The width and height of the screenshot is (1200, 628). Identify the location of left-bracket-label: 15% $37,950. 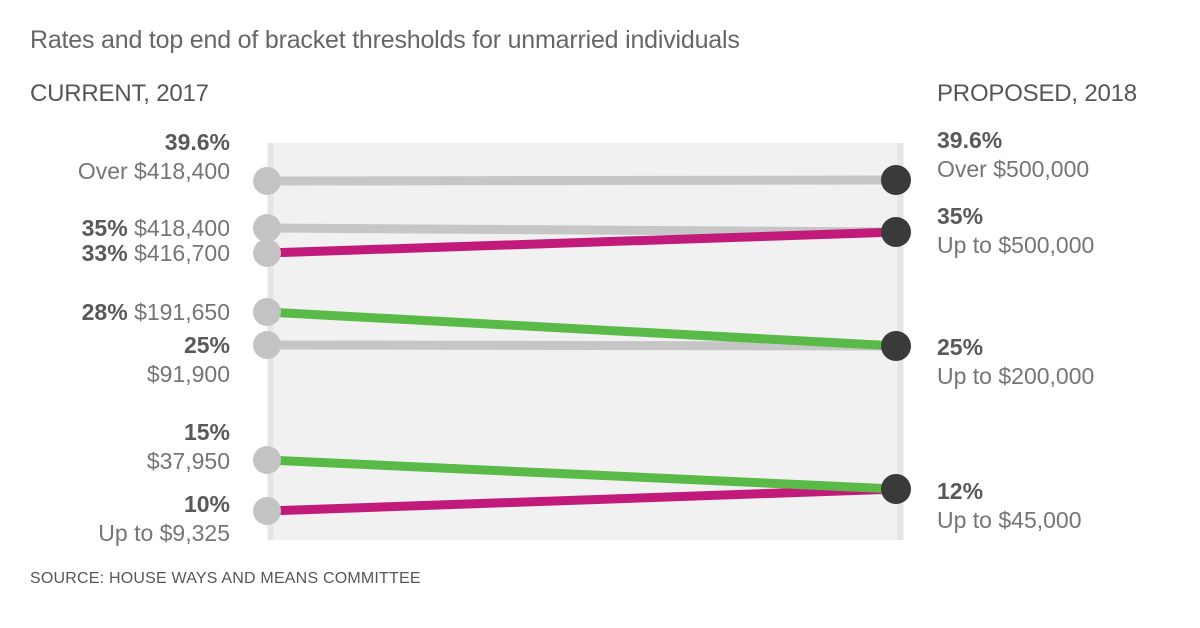
(188, 447).